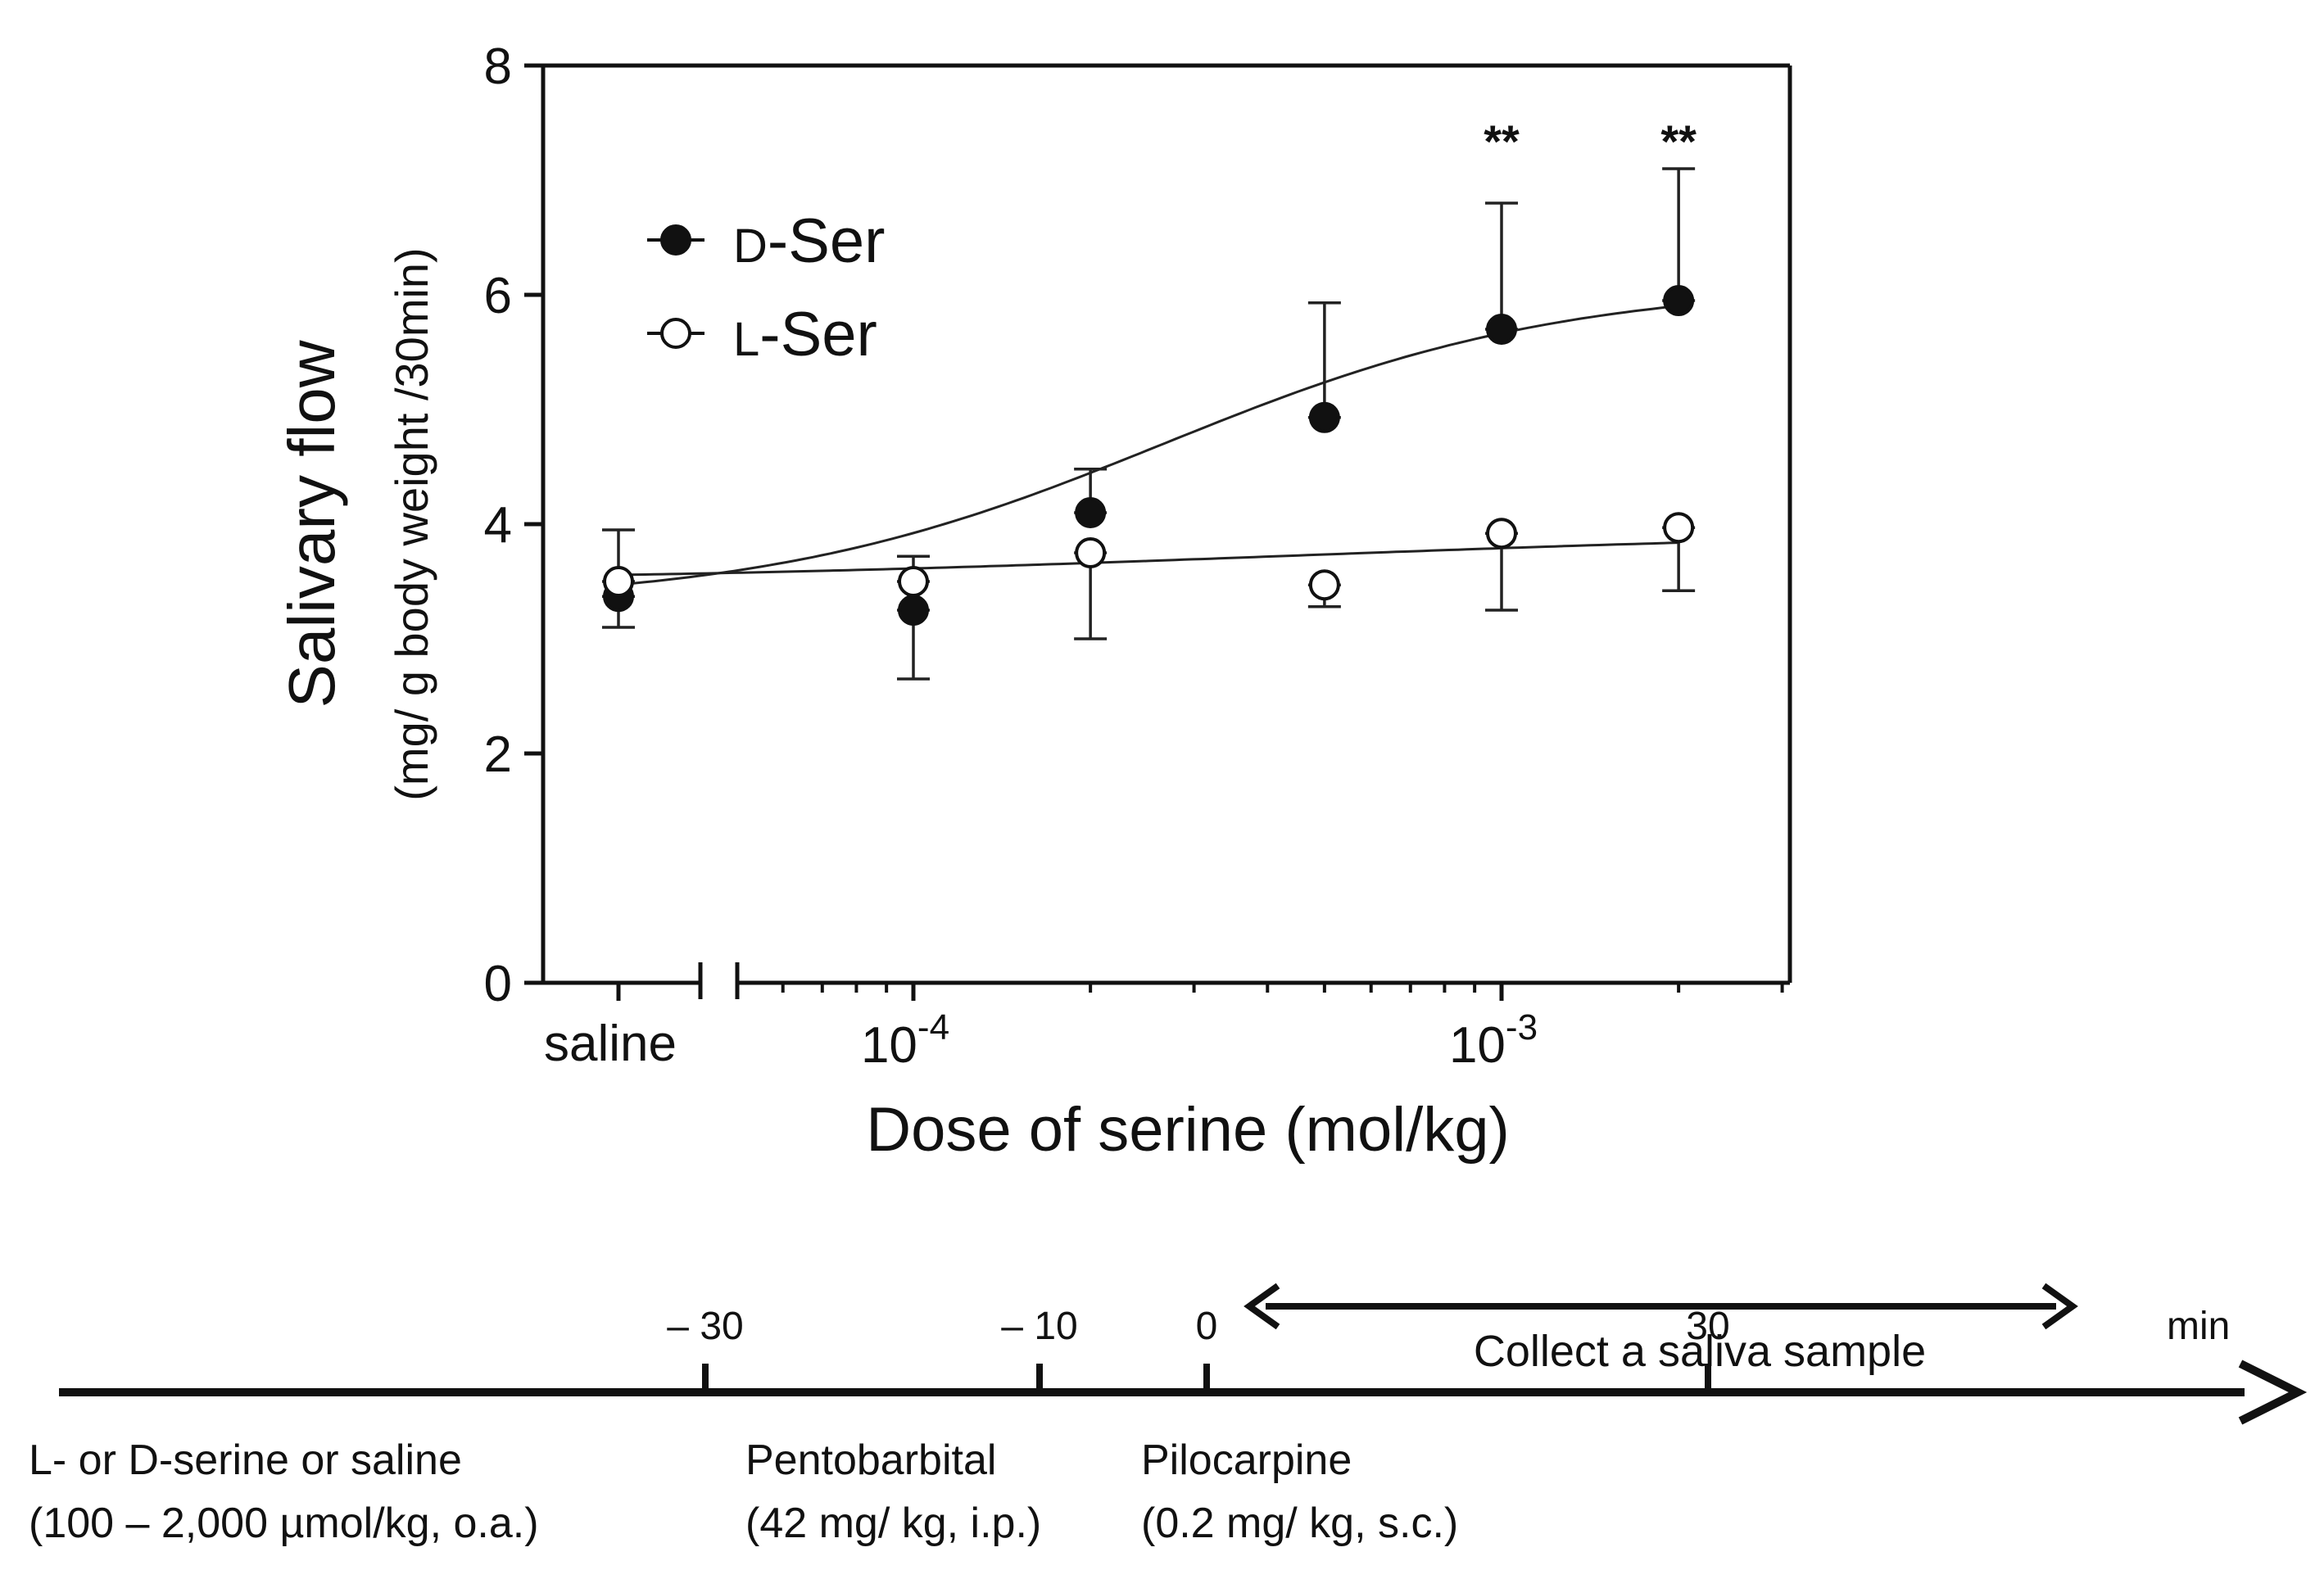 This screenshot has height=1570, width=2324. I want to click on timeline-event-detail: (100 – 2,000 µmol/kg, o.a.), so click(284, 1523).